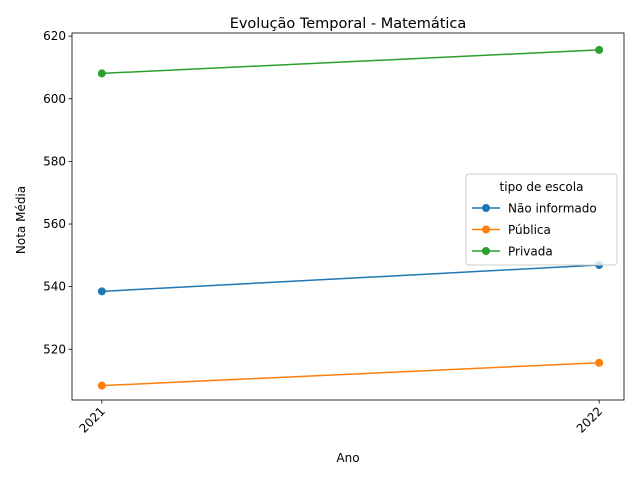 Image resolution: width=640 pixels, height=480 pixels. What do you see at coordinates (348, 24) in the screenshot?
I see `chart-title: Evolução Temporal - Matemática` at bounding box center [348, 24].